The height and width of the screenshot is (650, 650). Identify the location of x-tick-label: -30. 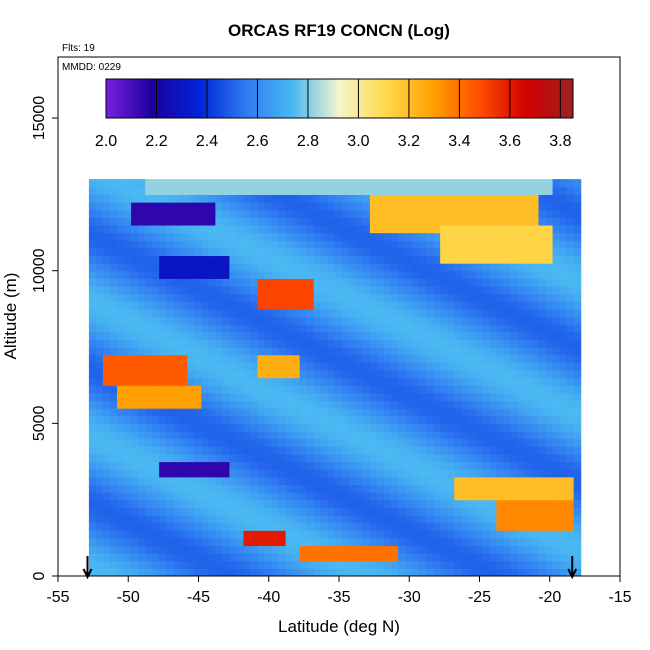
(409, 597).